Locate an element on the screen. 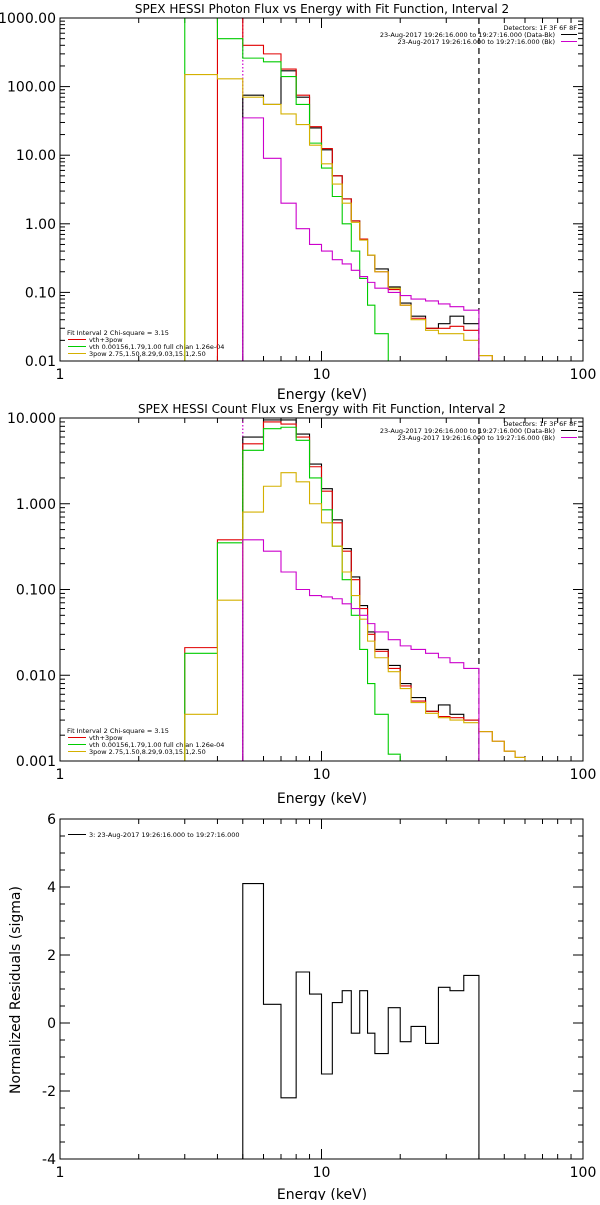 The width and height of the screenshot is (600, 1205). residuals-xlabel: Energy (keV) is located at coordinates (322, 1193).